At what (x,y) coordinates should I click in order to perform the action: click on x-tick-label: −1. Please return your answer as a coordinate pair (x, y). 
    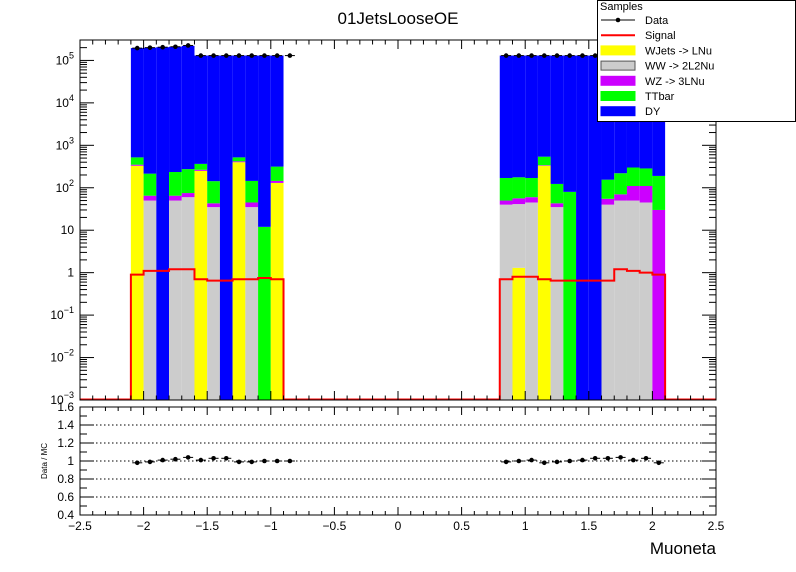
    Looking at the image, I should click on (271, 526).